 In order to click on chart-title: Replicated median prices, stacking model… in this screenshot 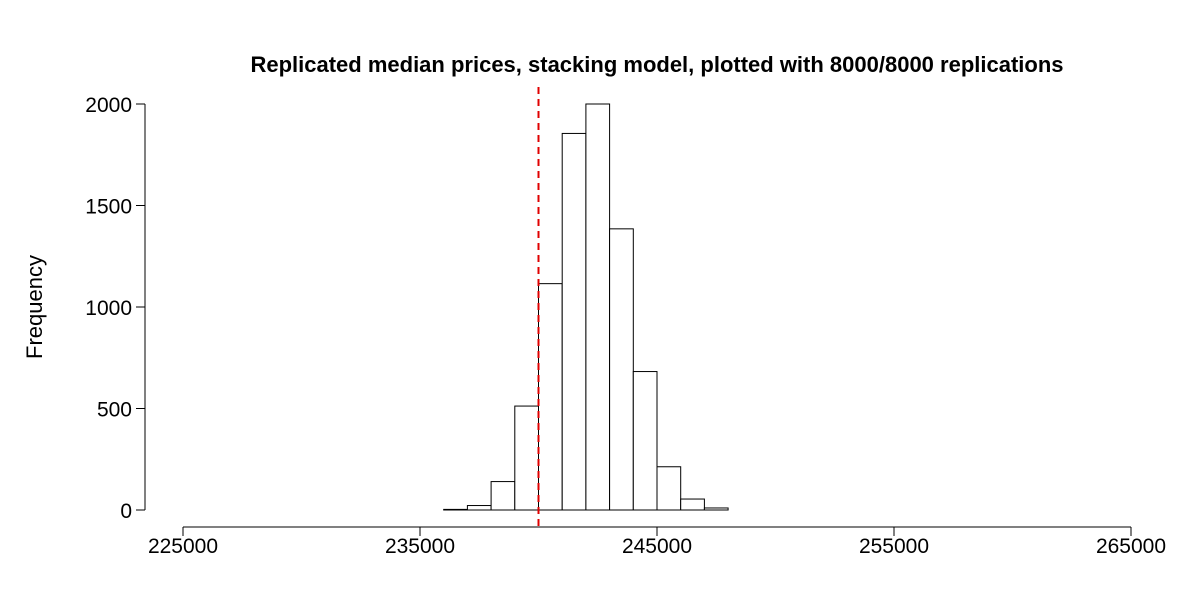, I will do `click(656, 64)`.